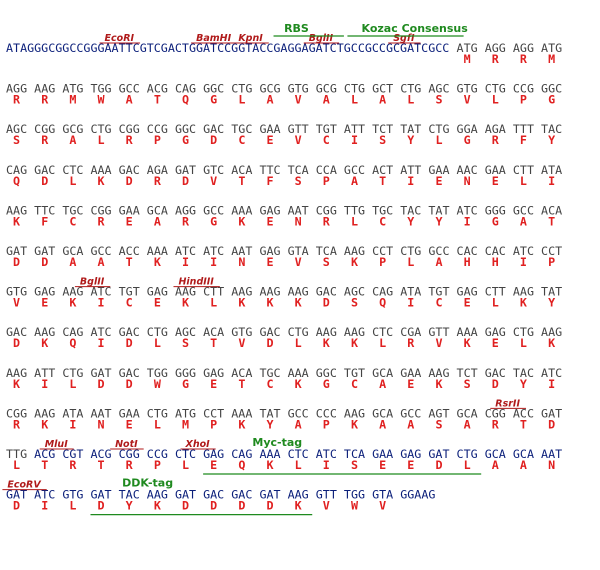  Describe the element at coordinates (467, 100) in the screenshot. I see `amino-acid: V` at that location.